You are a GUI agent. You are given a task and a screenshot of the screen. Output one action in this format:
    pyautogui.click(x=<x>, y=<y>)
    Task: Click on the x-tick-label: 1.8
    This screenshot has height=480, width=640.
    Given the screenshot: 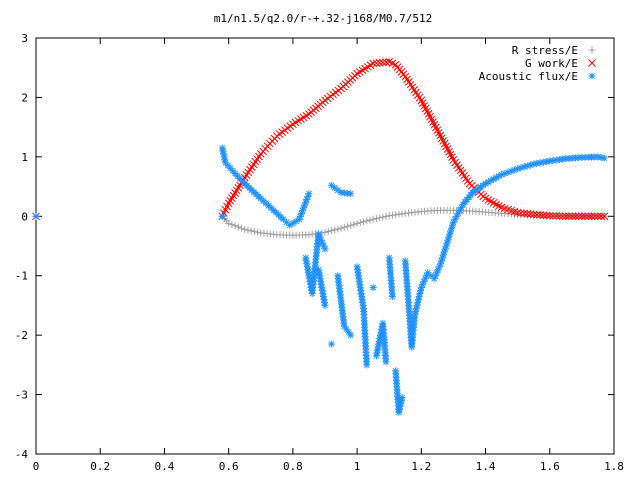 What is the action you would take?
    pyautogui.click(x=614, y=466)
    